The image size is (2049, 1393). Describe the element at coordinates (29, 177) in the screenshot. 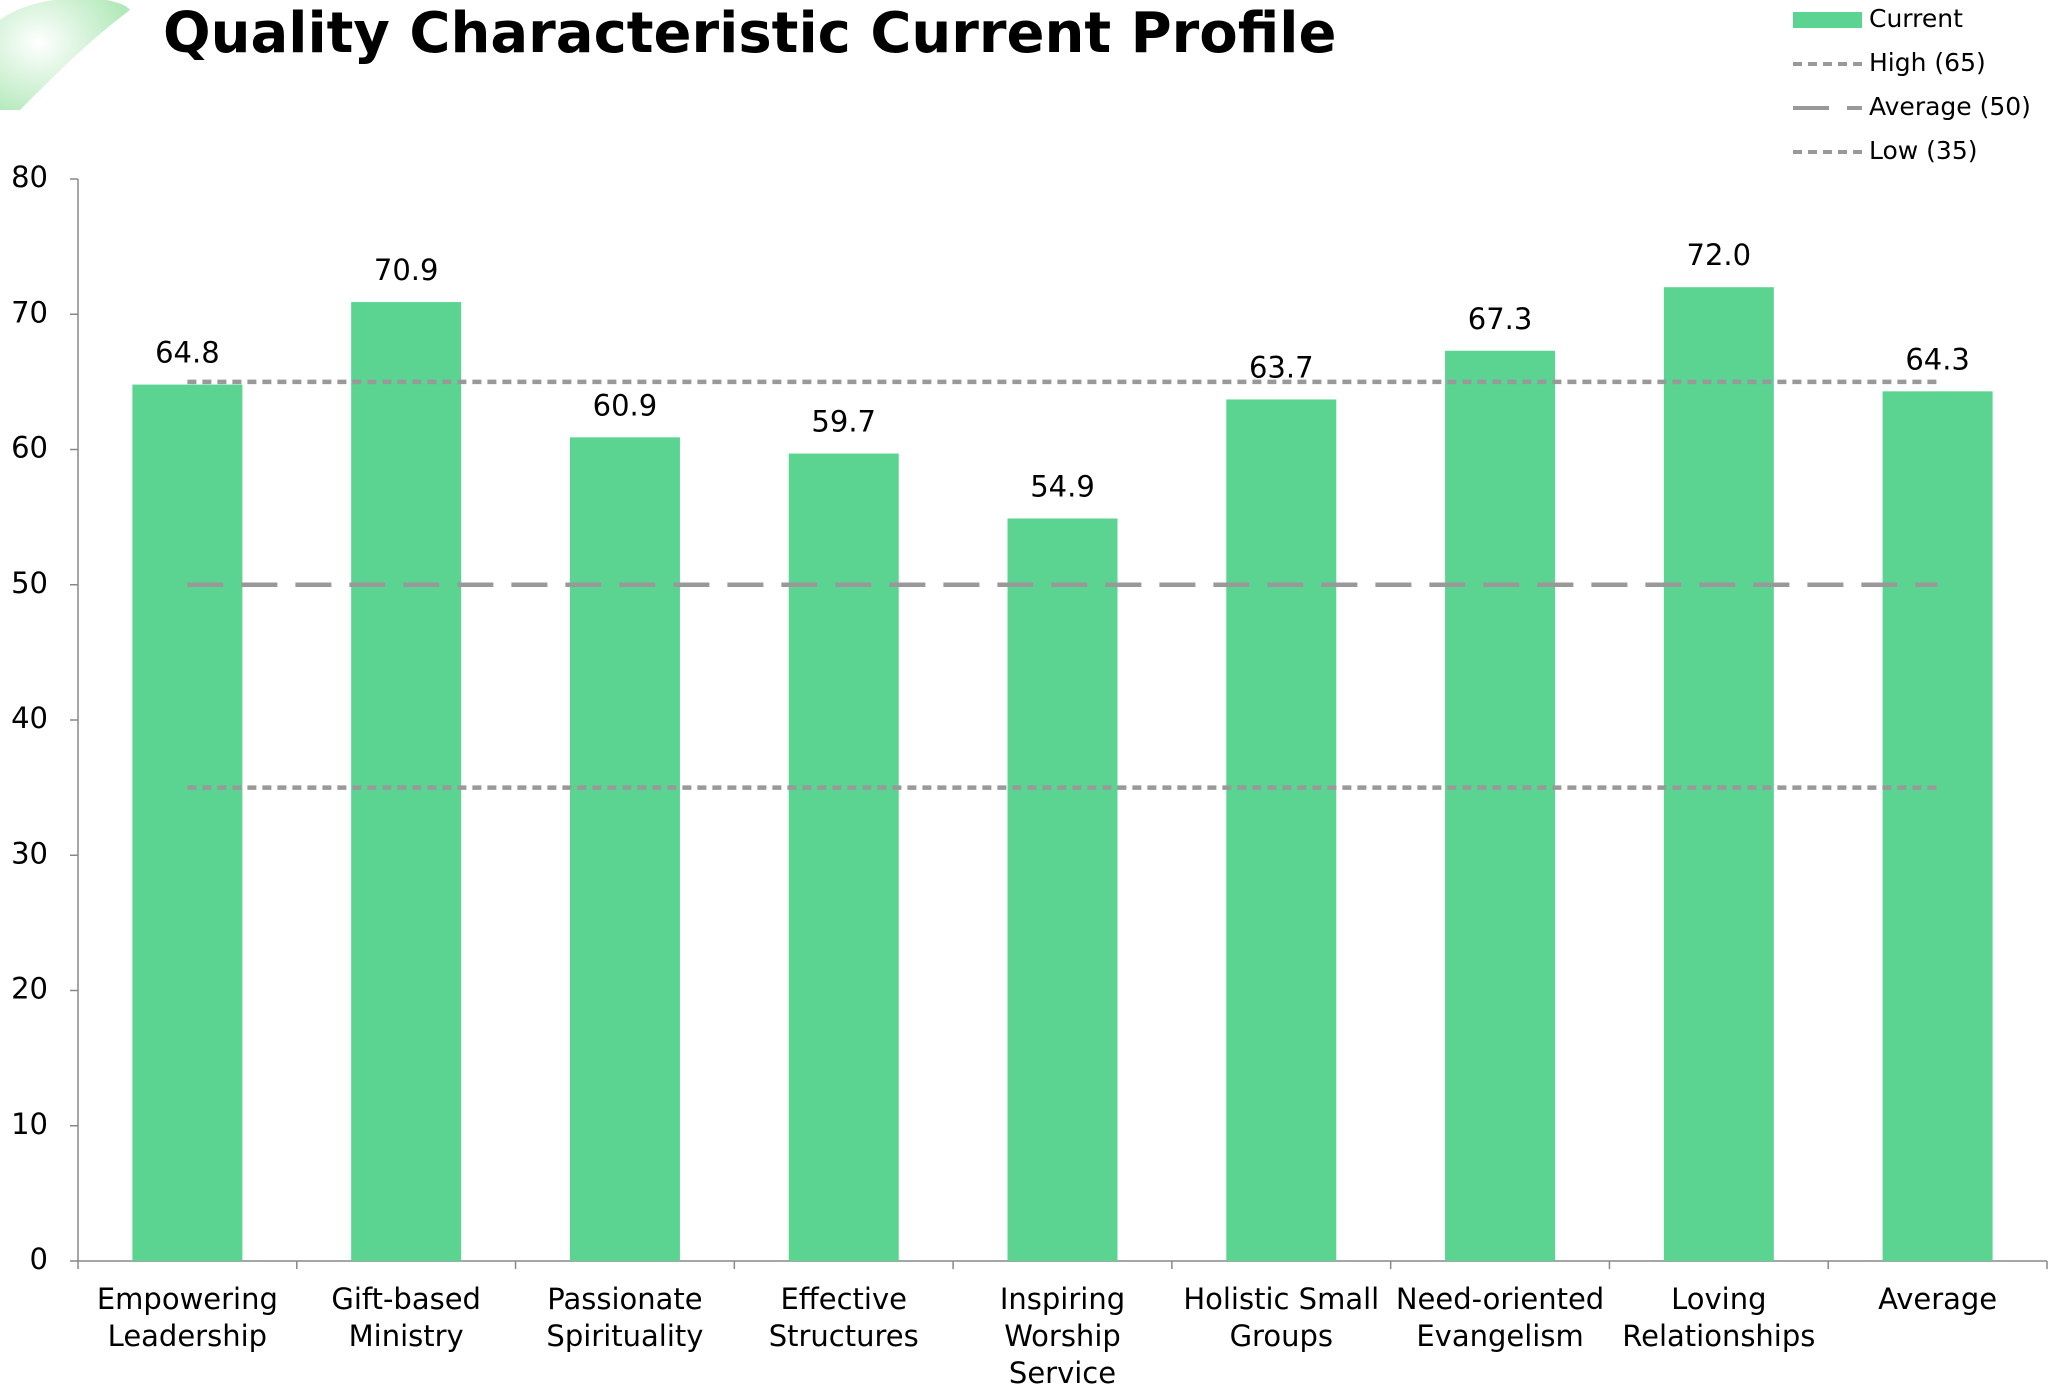

I see `y-tick-label: 80` at that location.